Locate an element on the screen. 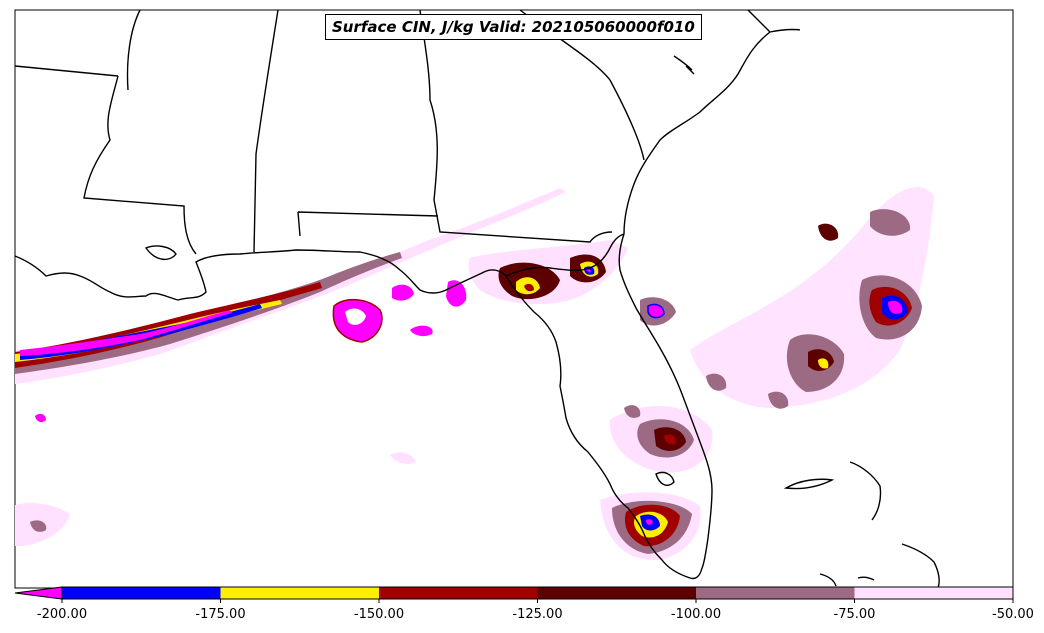  colorbar is located at coordinates (514, 594).